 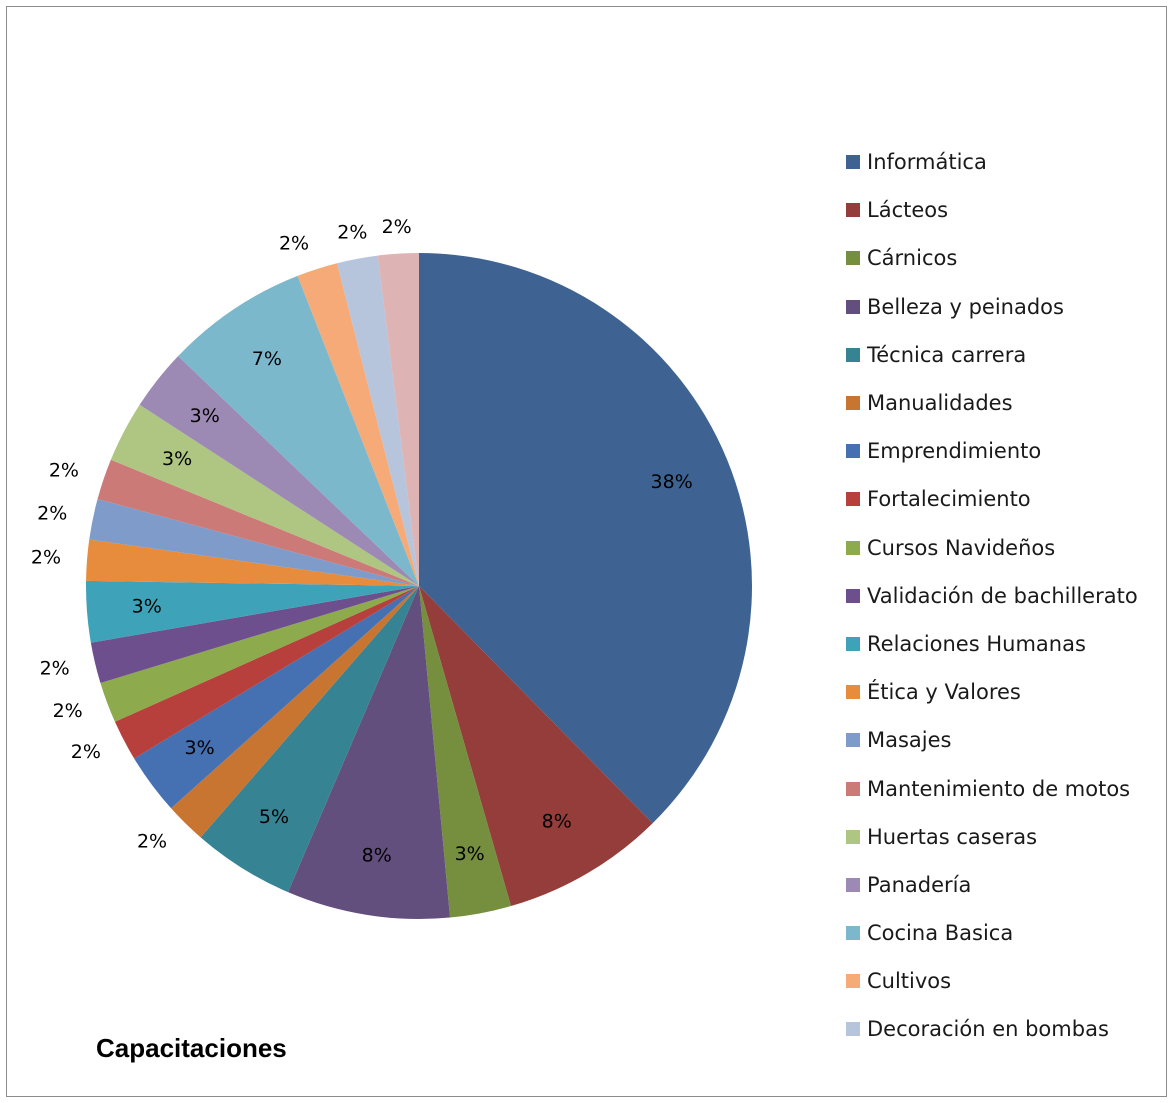 What do you see at coordinates (672, 482) in the screenshot?
I see `pie-data-label: 38%` at bounding box center [672, 482].